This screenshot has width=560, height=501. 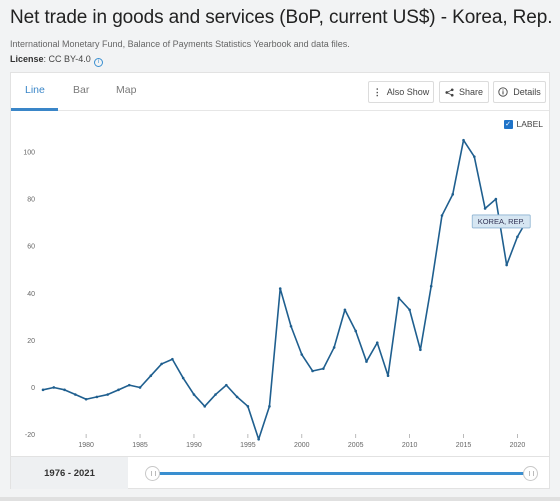 What do you see at coordinates (140, 445) in the screenshot?
I see `x-tick-label: 1985` at bounding box center [140, 445].